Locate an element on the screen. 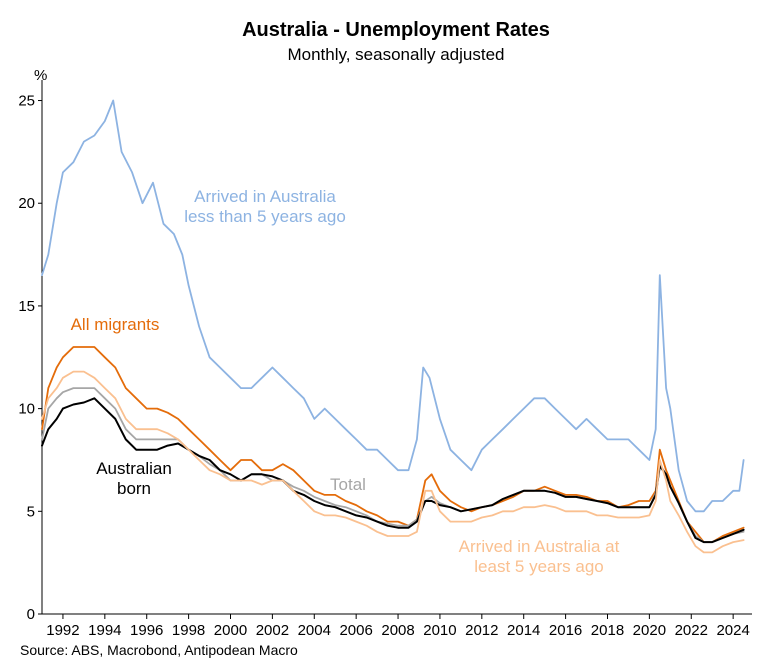  x-tick-label: 2002 is located at coordinates (272, 630).